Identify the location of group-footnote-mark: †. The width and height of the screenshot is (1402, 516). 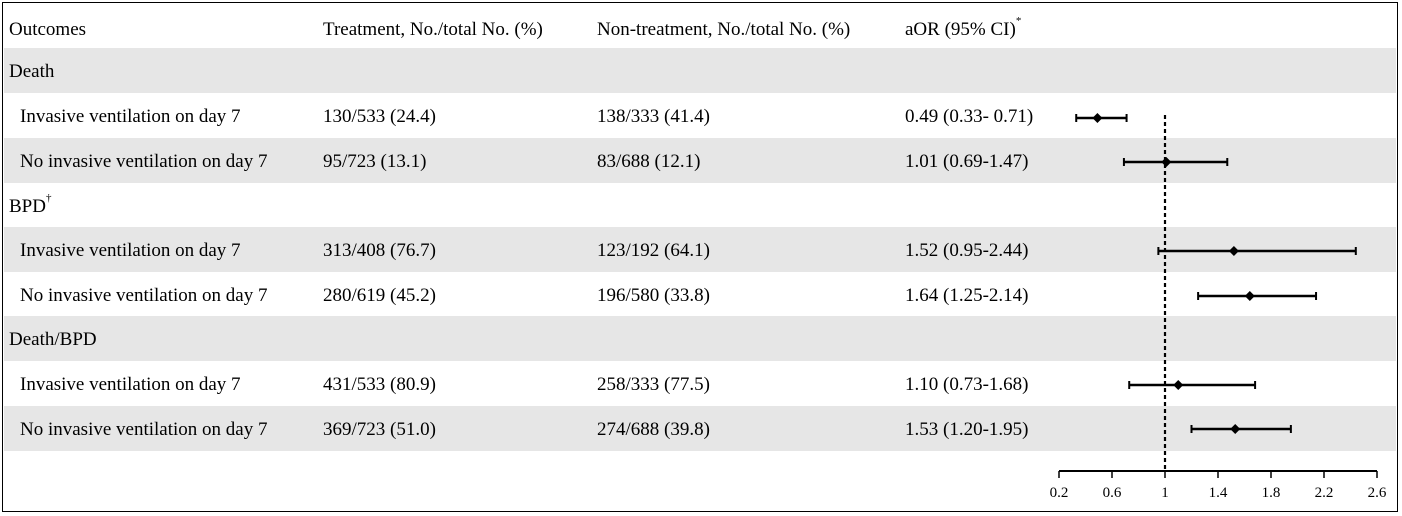
(48, 198).